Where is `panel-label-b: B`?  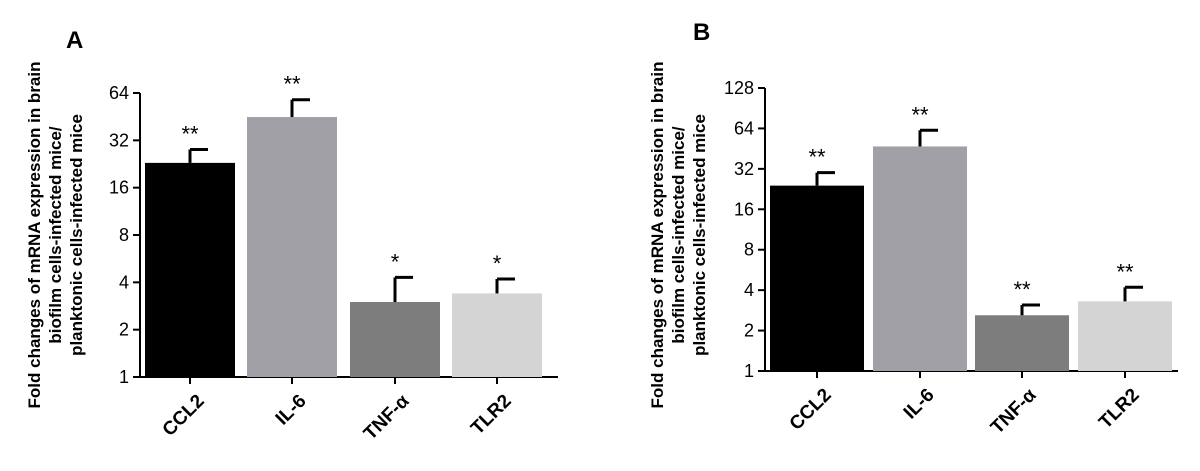 panel-label-b: B is located at coordinates (701, 32).